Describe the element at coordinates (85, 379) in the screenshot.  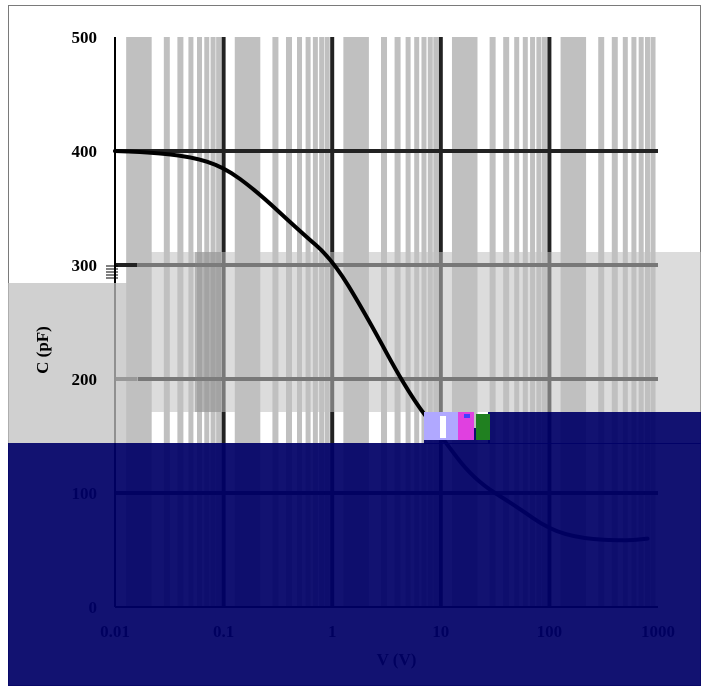
I see `y-tick-label: 200` at that location.